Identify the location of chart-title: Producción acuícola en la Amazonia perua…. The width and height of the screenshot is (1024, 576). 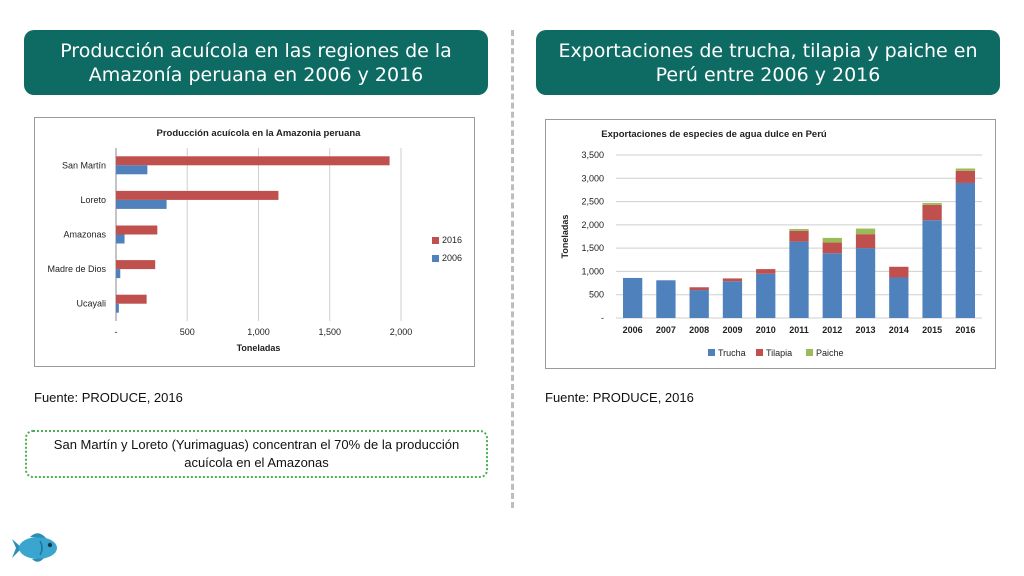
(259, 133).